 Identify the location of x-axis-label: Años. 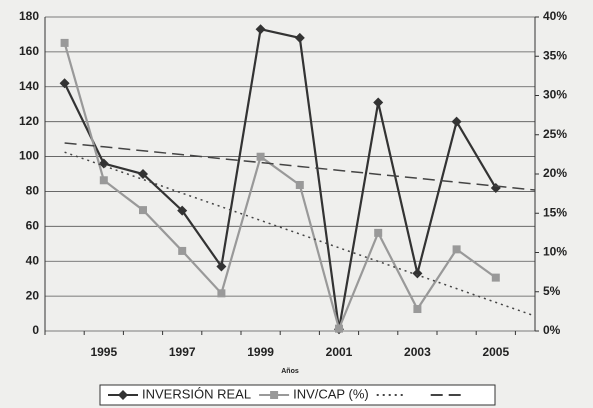
(290, 371).